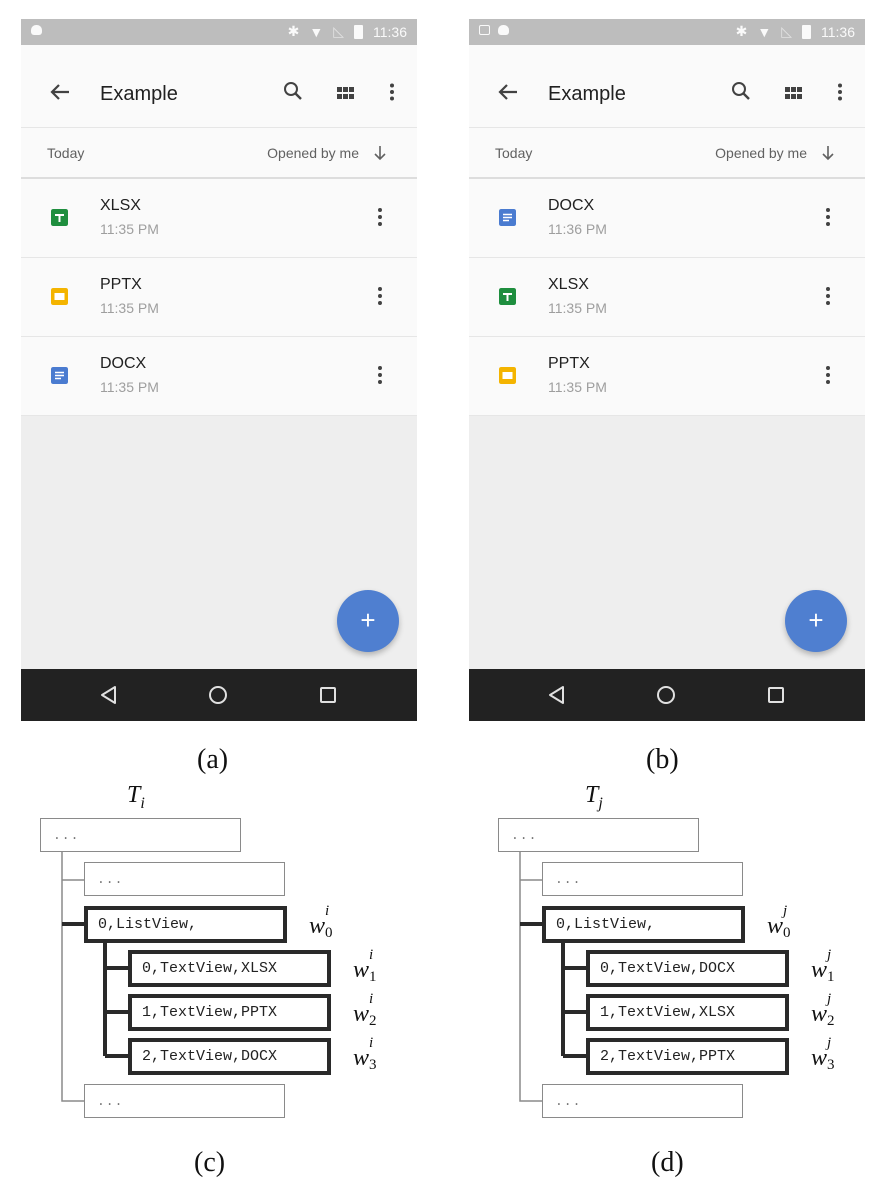 This screenshot has width=891, height=1195. I want to click on list-item: DOCX 11:36 PM, so click(667, 218).